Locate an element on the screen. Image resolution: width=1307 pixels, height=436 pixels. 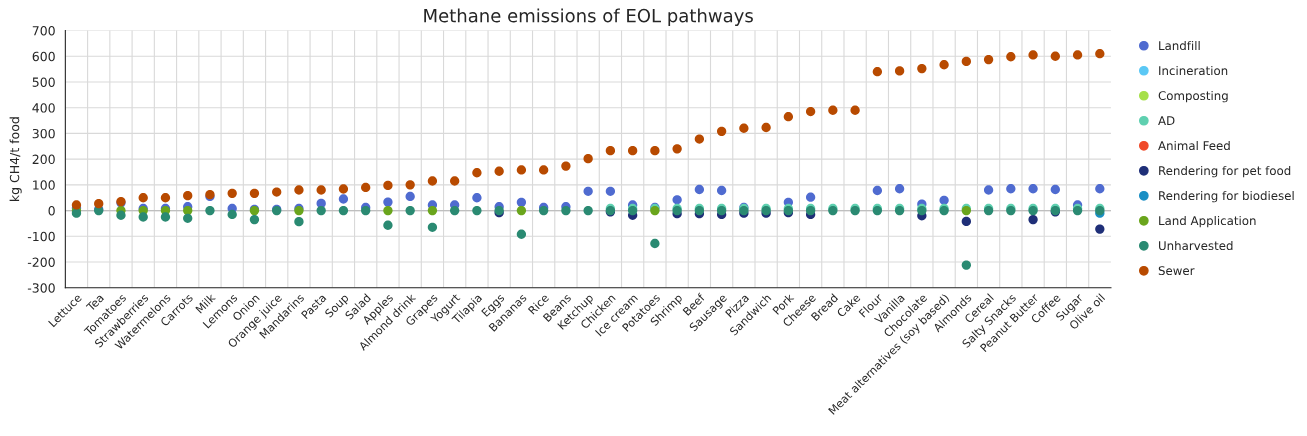
legend-label: AD is located at coordinates (1166, 120).